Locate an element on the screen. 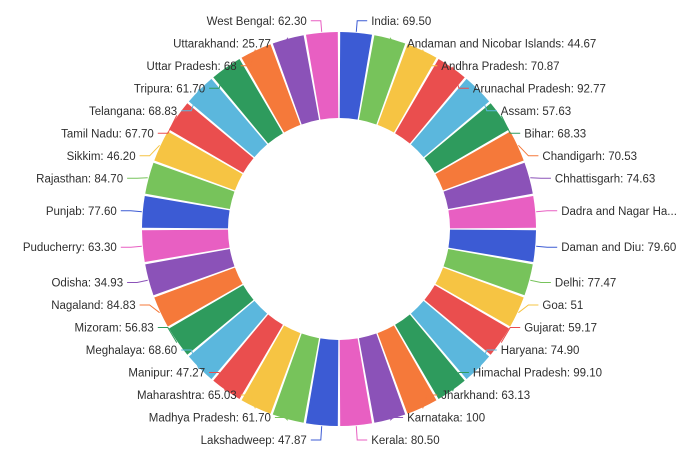  label-chandigarh: Chandigarh: 70.53 is located at coordinates (589, 157).